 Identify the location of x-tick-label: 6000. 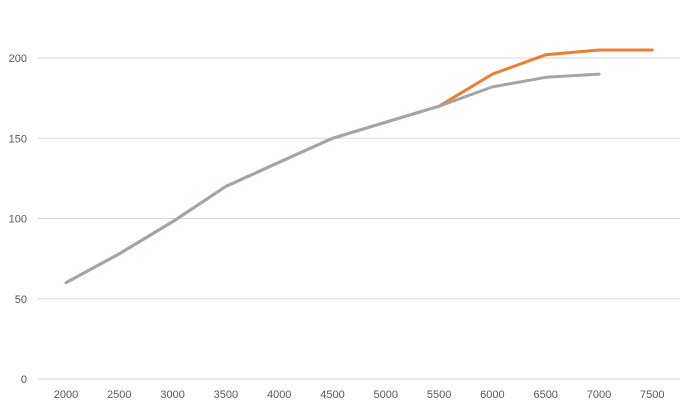
(492, 395).